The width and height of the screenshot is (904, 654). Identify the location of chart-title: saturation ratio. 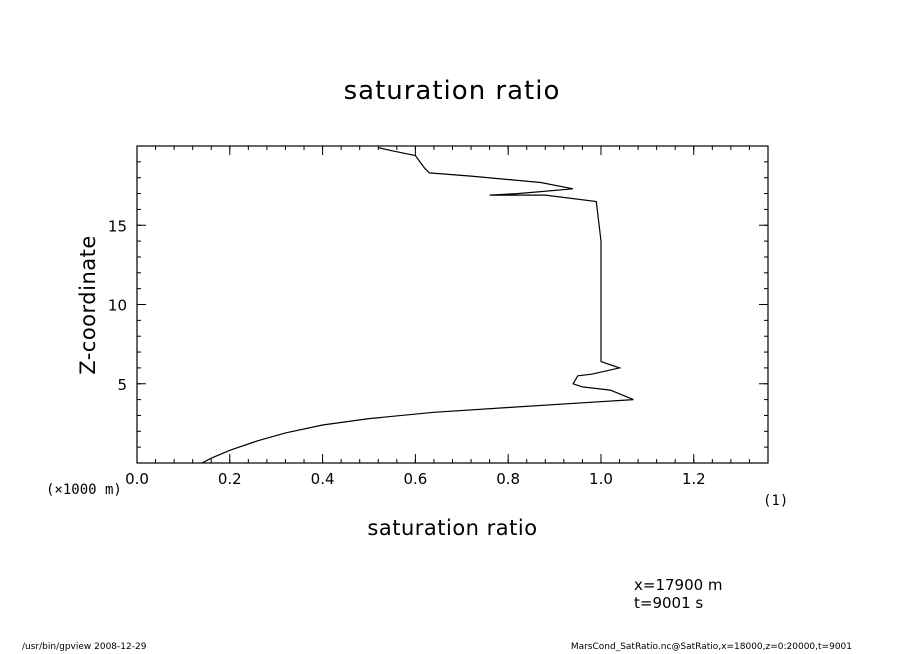
(452, 91).